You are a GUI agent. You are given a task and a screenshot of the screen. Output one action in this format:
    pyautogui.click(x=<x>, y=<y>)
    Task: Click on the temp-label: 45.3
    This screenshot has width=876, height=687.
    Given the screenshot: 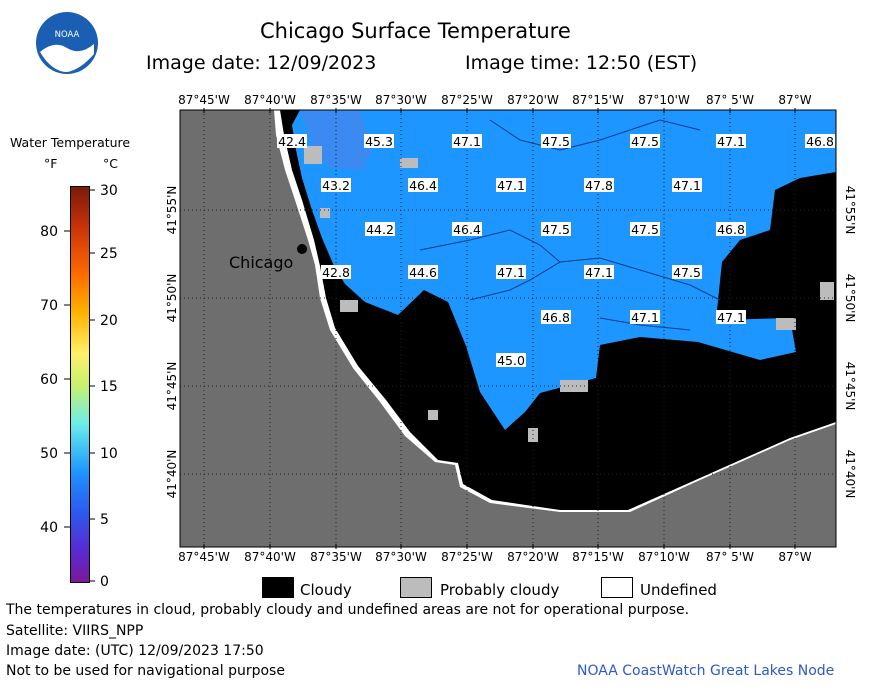 What is the action you would take?
    pyautogui.click(x=379, y=141)
    